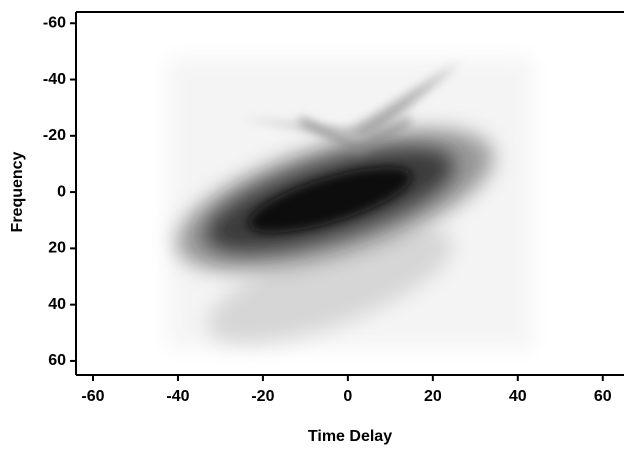 Image resolution: width=625 pixels, height=449 pixels. What do you see at coordinates (54, 22) in the screenshot?
I see `y-tick-label: -60` at bounding box center [54, 22].